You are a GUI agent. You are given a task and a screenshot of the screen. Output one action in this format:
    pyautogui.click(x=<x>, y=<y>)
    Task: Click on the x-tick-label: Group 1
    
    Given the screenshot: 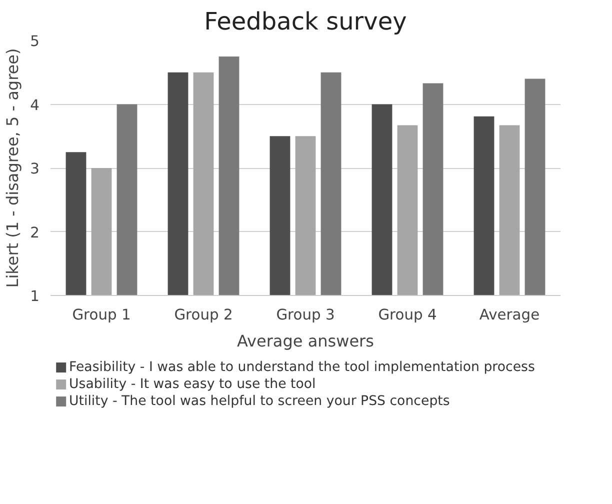 What is the action you would take?
    pyautogui.click(x=101, y=315)
    